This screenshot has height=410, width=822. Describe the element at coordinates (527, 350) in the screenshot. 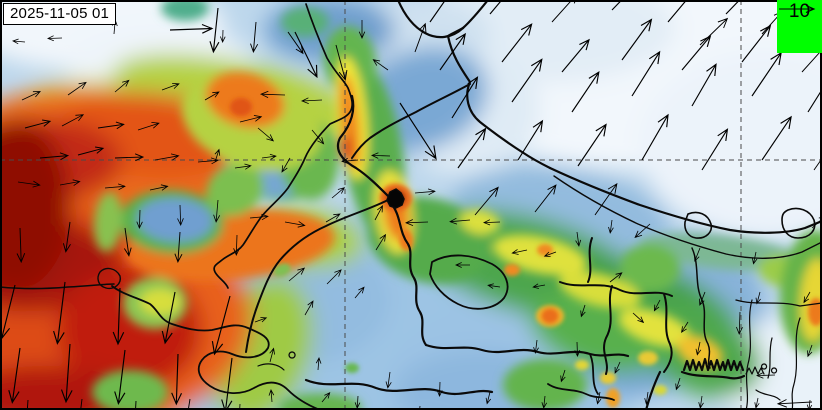

I see `boundary-mp-north` at that location.